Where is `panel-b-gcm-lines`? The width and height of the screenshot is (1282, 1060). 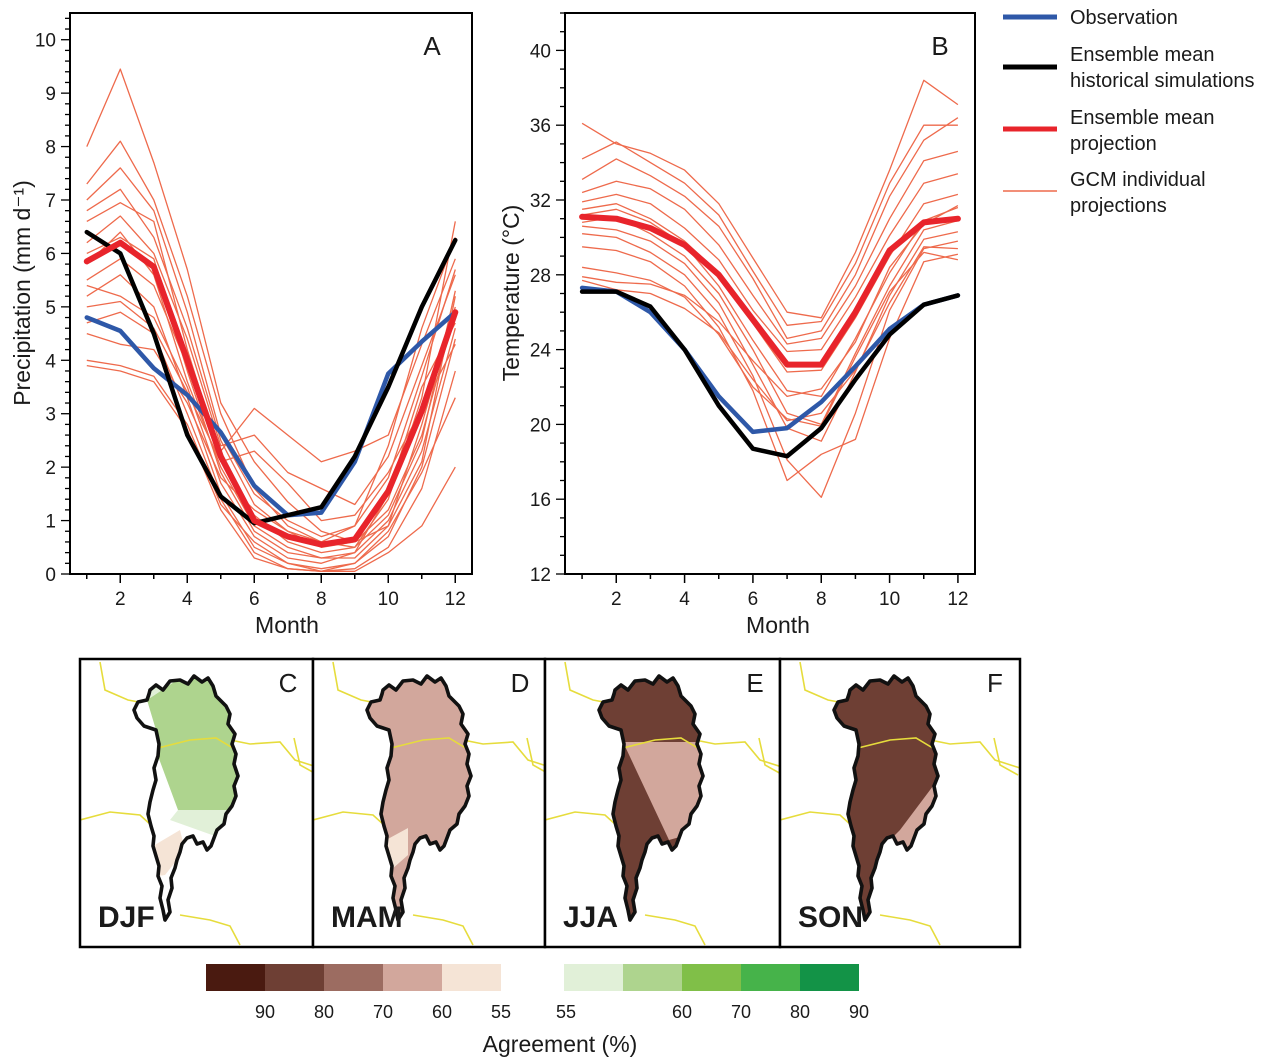
panel-b-gcm-lines is located at coordinates (770, 288).